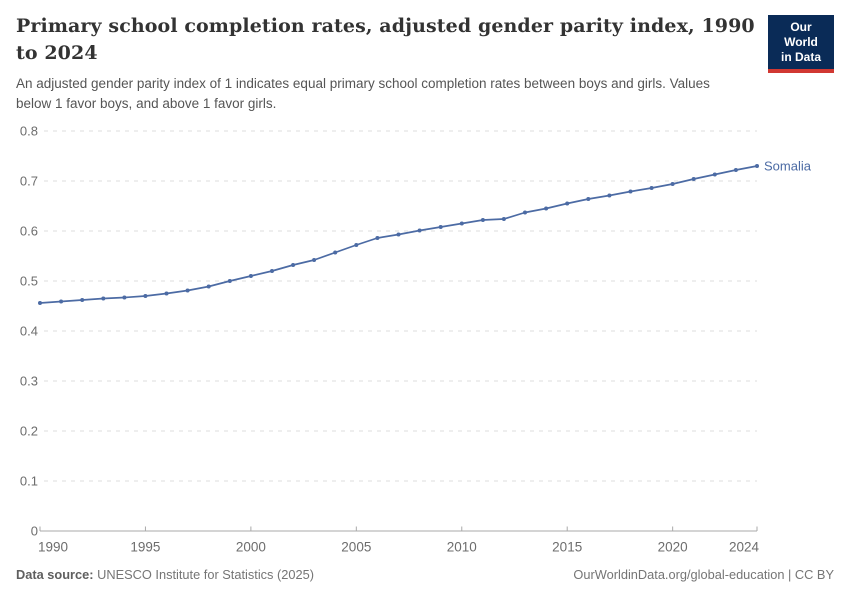 Image resolution: width=850 pixels, height=600 pixels. Describe the element at coordinates (251, 547) in the screenshot. I see `x-axis-tick-label: 2000` at that location.